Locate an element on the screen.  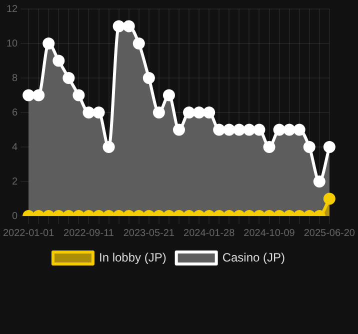
x-tick-label: 2023-05-21 is located at coordinates (149, 233).